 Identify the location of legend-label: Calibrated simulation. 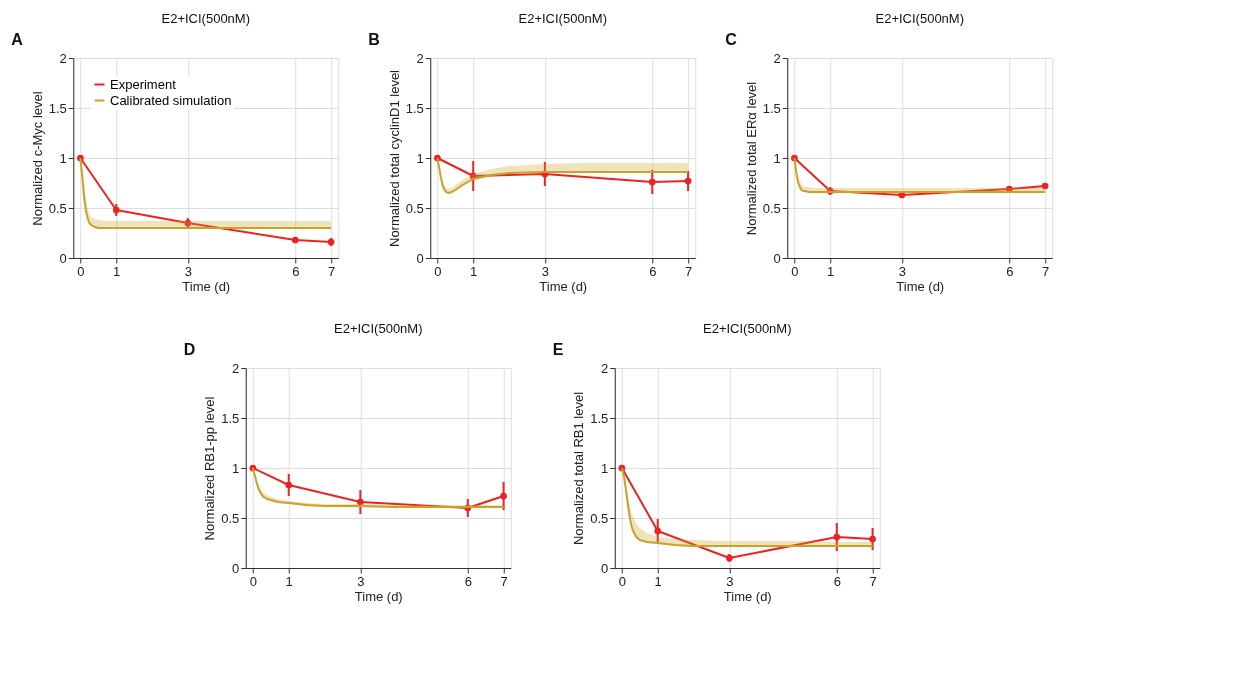
(171, 100).